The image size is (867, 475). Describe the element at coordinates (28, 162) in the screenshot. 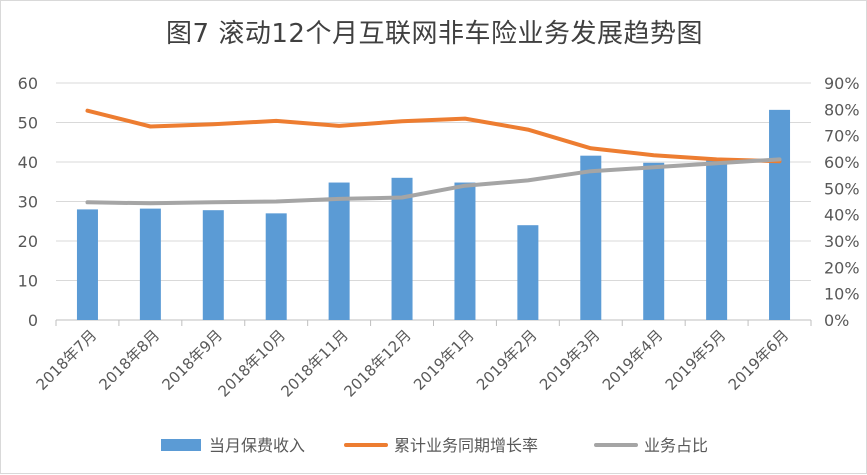

I see `y-left-tick-label: 40` at that location.